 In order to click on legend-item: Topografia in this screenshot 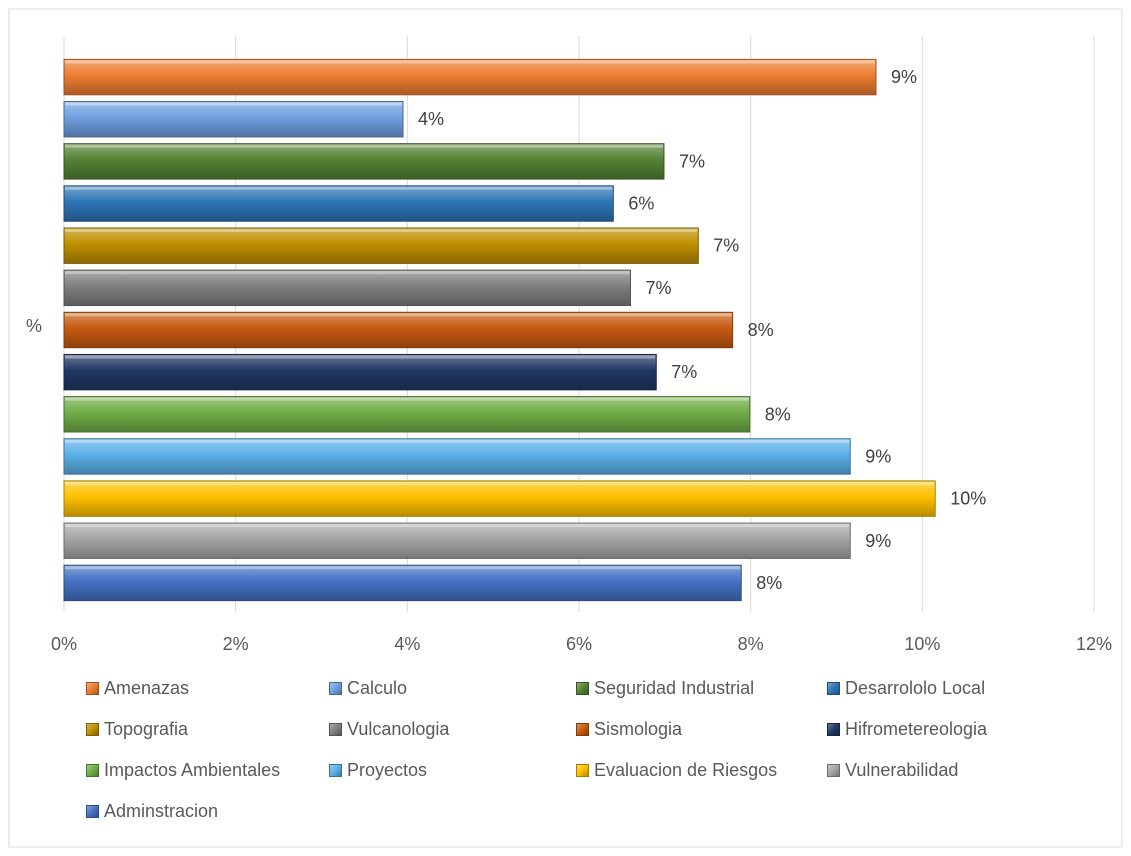, I will do `click(137, 729)`.